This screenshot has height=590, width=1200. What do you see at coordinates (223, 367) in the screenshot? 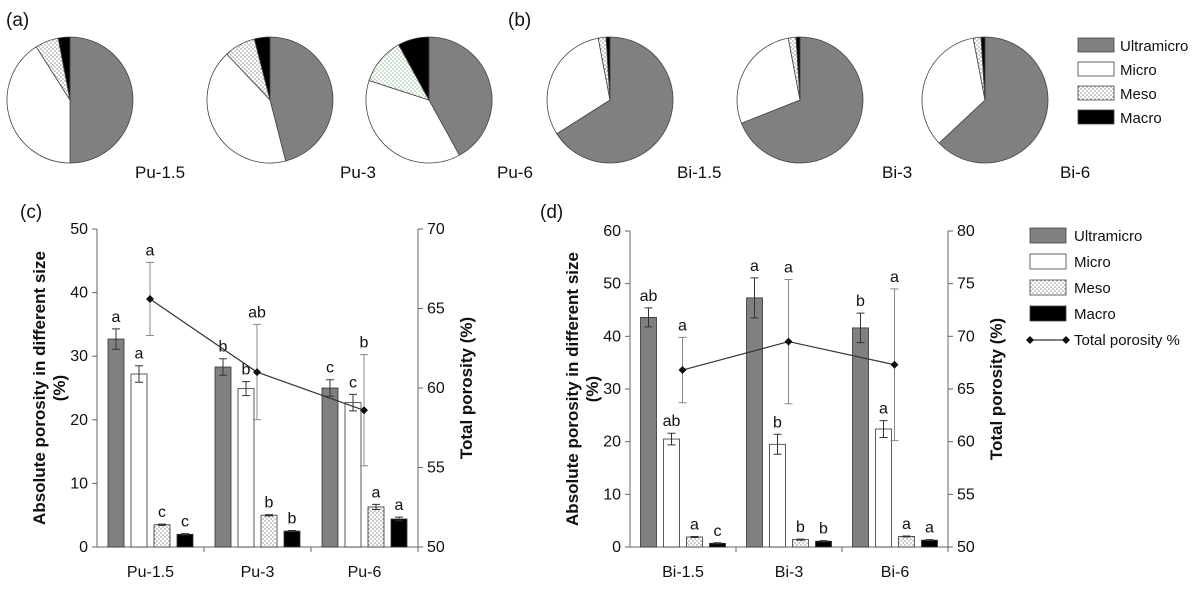
I see `error-bar-pu-3-ultramicro` at bounding box center [223, 367].